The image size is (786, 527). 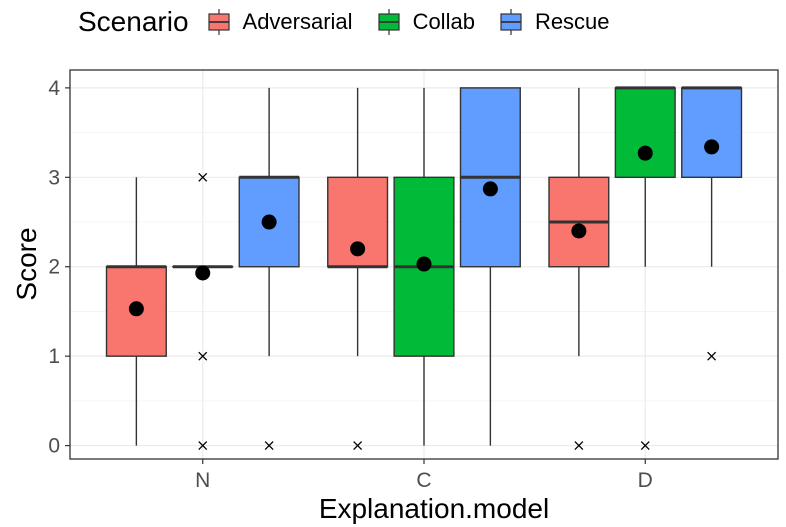 What do you see at coordinates (218, 22) in the screenshot?
I see `legend-key-adversarial` at bounding box center [218, 22].